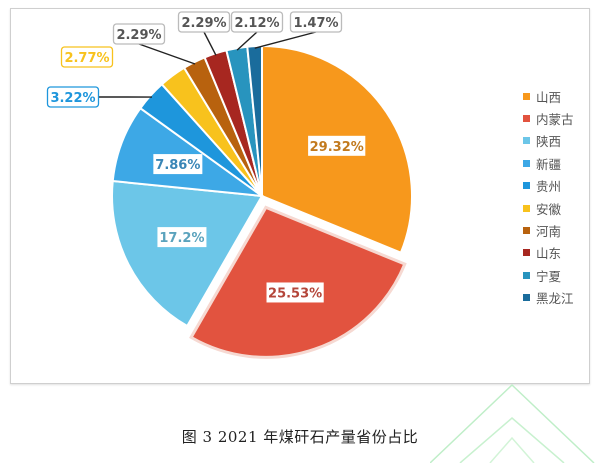  What do you see at coordinates (315, 23) in the screenshot?
I see `slice-label: 1.47%` at bounding box center [315, 23].